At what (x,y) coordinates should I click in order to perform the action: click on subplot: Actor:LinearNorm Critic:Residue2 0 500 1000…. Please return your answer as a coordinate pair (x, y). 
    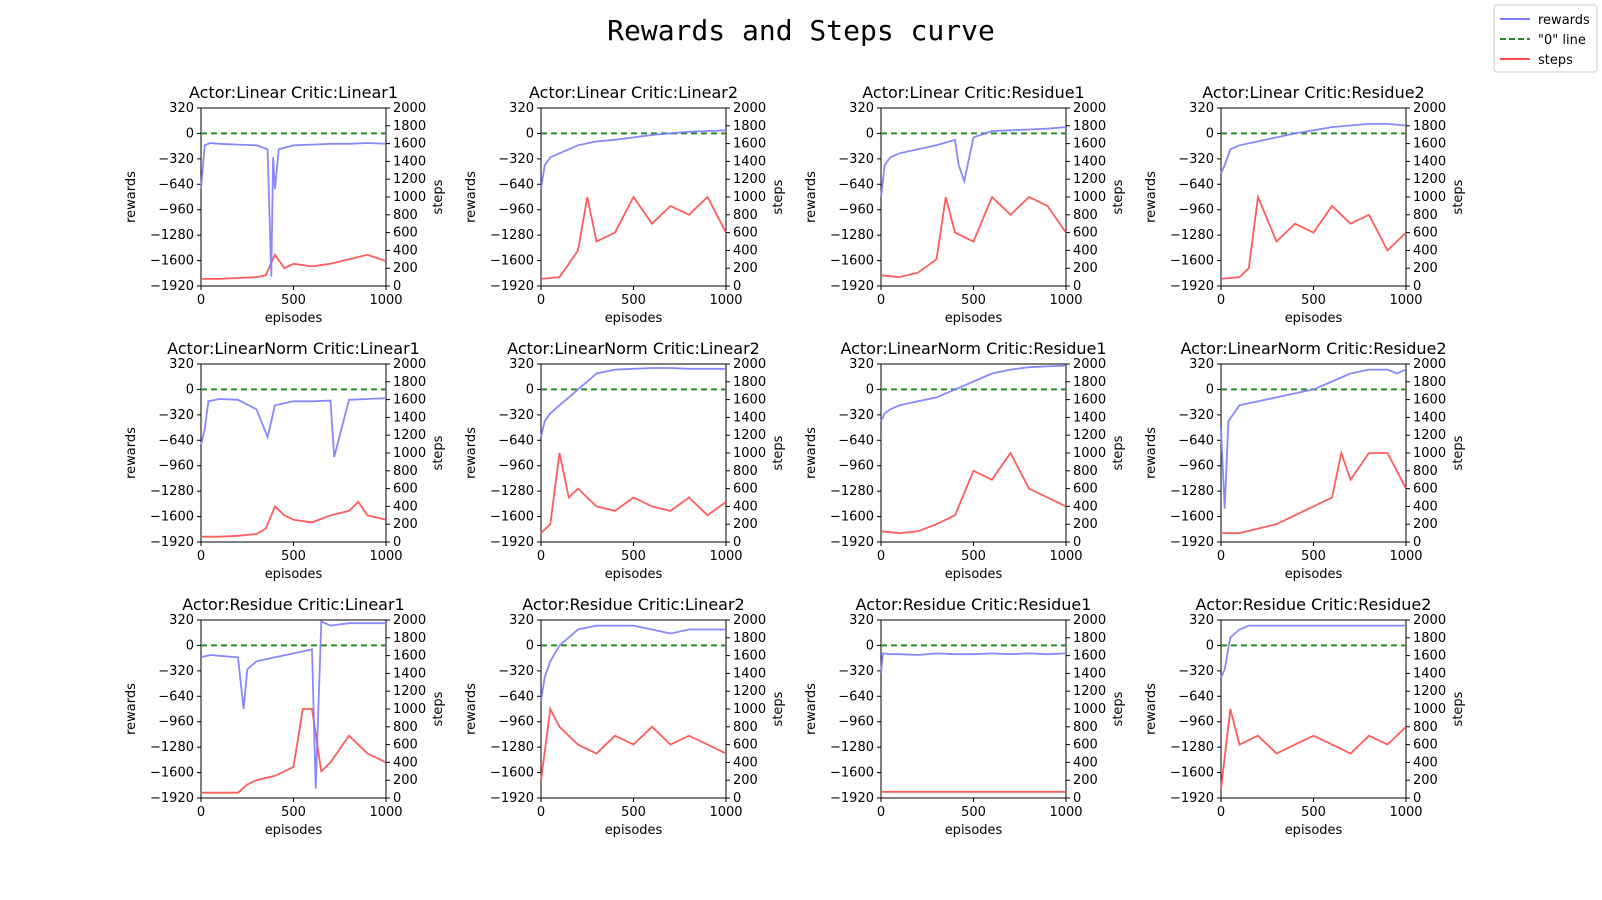
    Looking at the image, I should click on (1305, 460).